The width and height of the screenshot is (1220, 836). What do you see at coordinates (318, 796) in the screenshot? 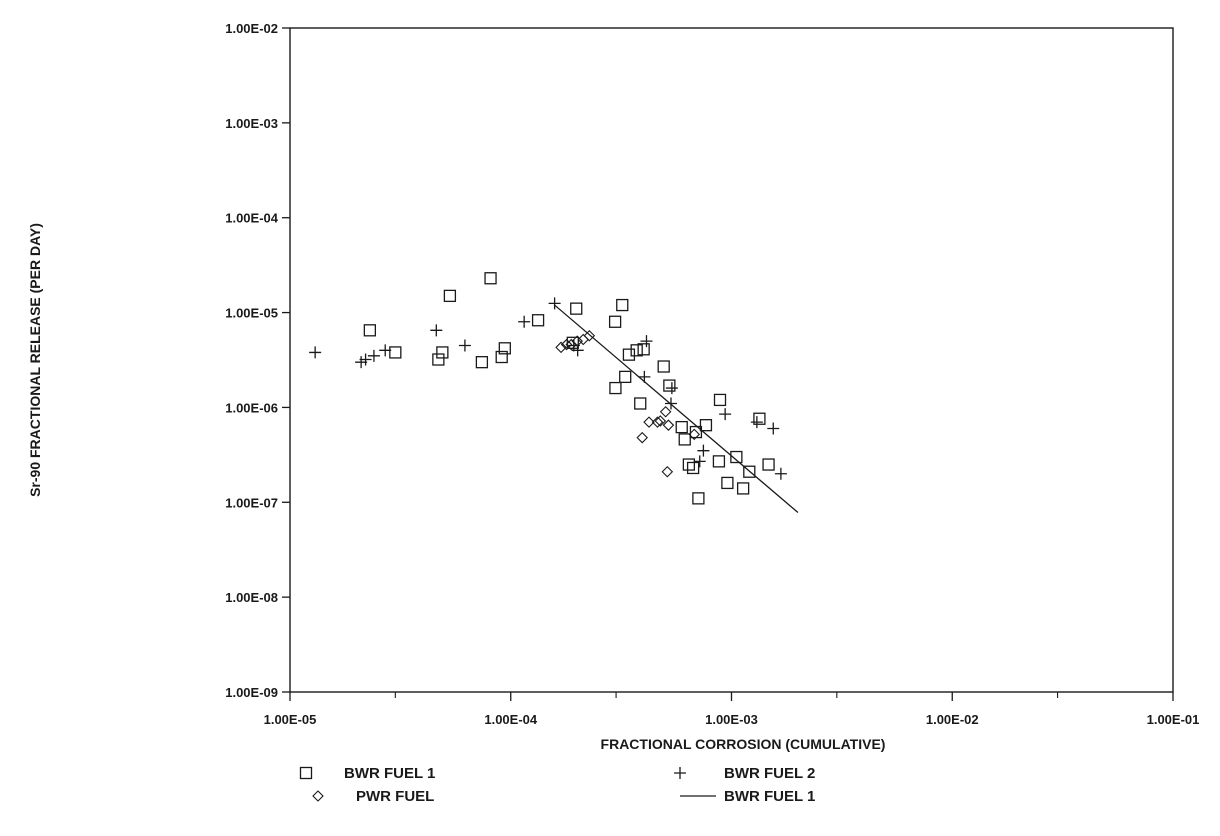
I see `legend-diamond-symbol` at bounding box center [318, 796].